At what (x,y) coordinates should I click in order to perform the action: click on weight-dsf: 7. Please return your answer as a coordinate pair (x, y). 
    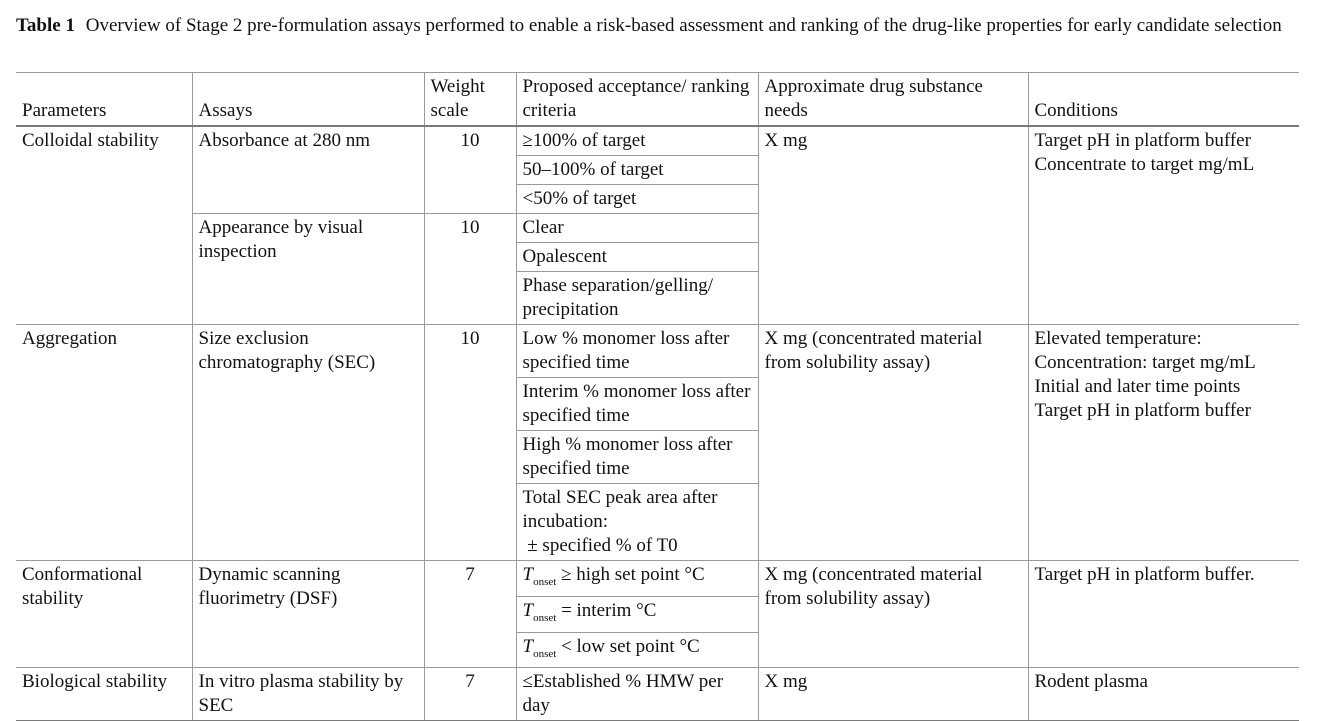
    Looking at the image, I should click on (469, 614).